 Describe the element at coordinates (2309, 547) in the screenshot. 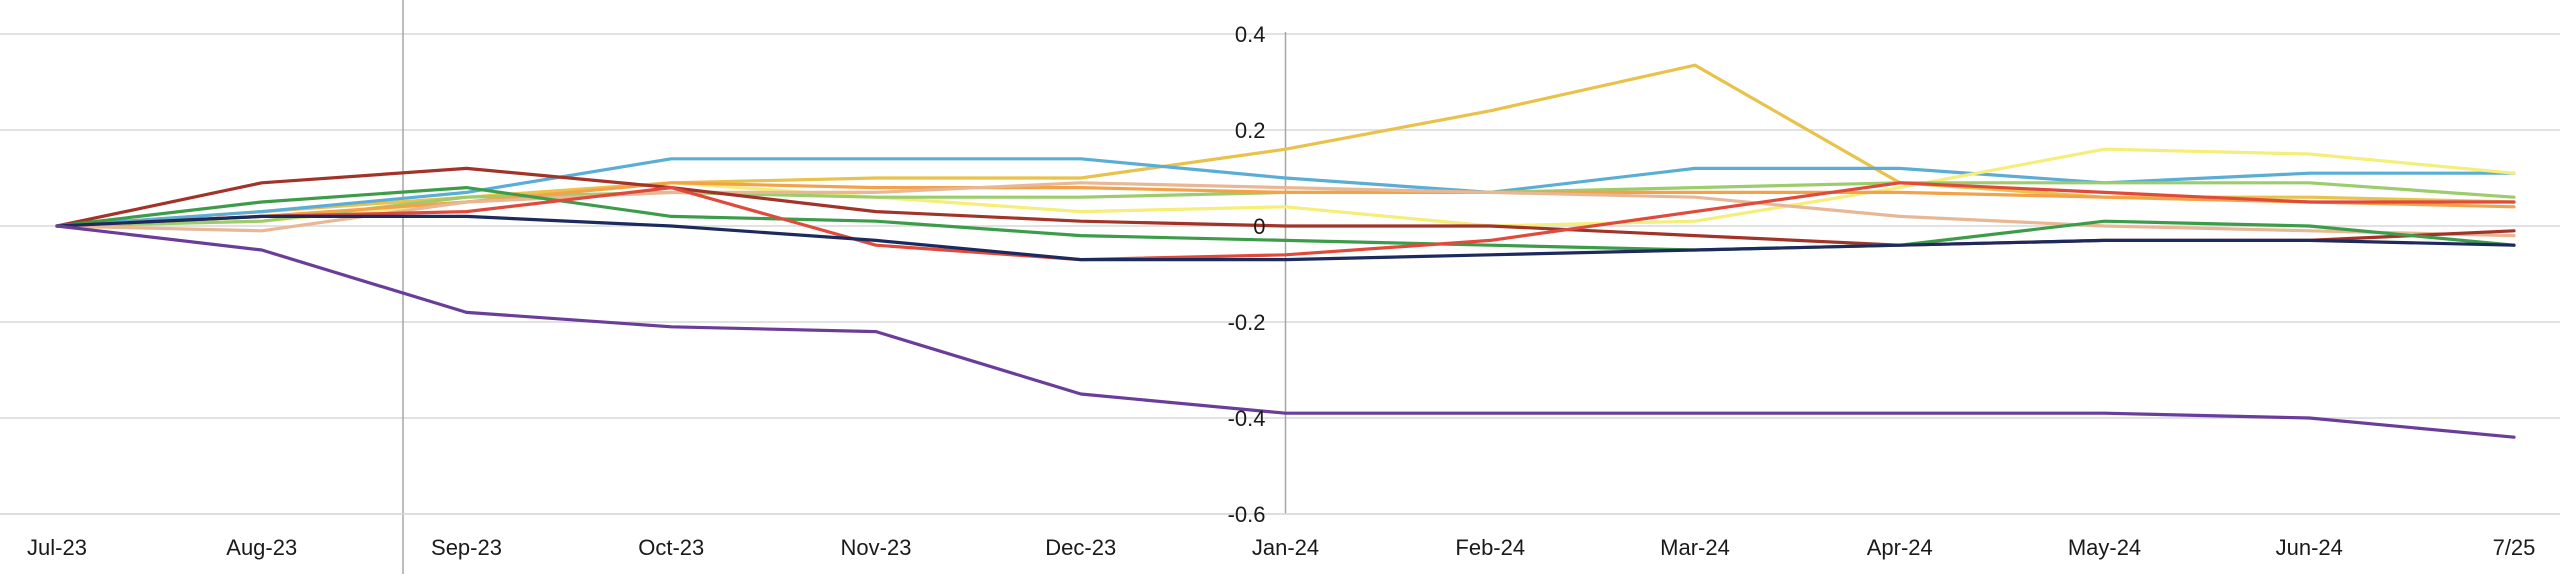

I see `x-tick-label: Jun-24` at that location.